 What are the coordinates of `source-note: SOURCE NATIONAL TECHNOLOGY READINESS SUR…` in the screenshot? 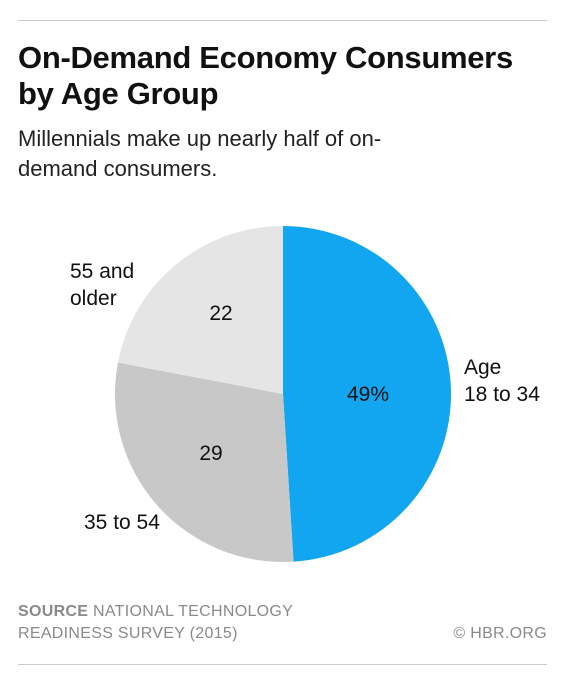 It's located at (183, 623).